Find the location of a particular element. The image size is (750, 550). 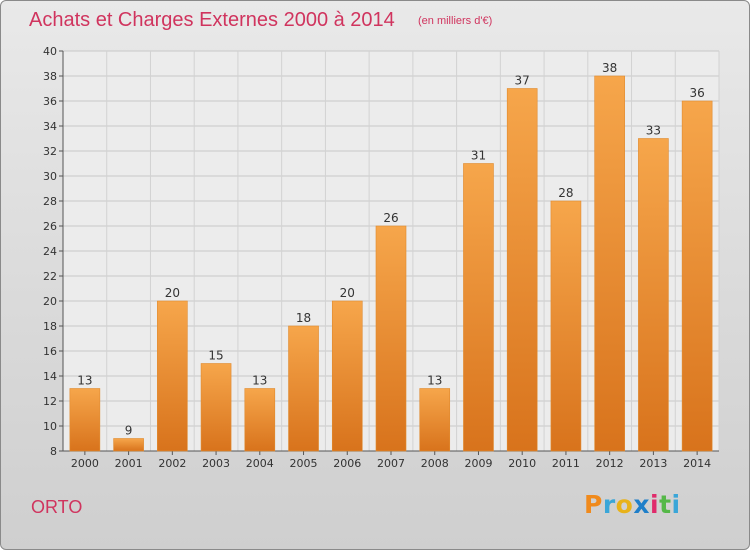

chart-title: Achats et Charges Externes 2000 à 2014 is located at coordinates (212, 20).